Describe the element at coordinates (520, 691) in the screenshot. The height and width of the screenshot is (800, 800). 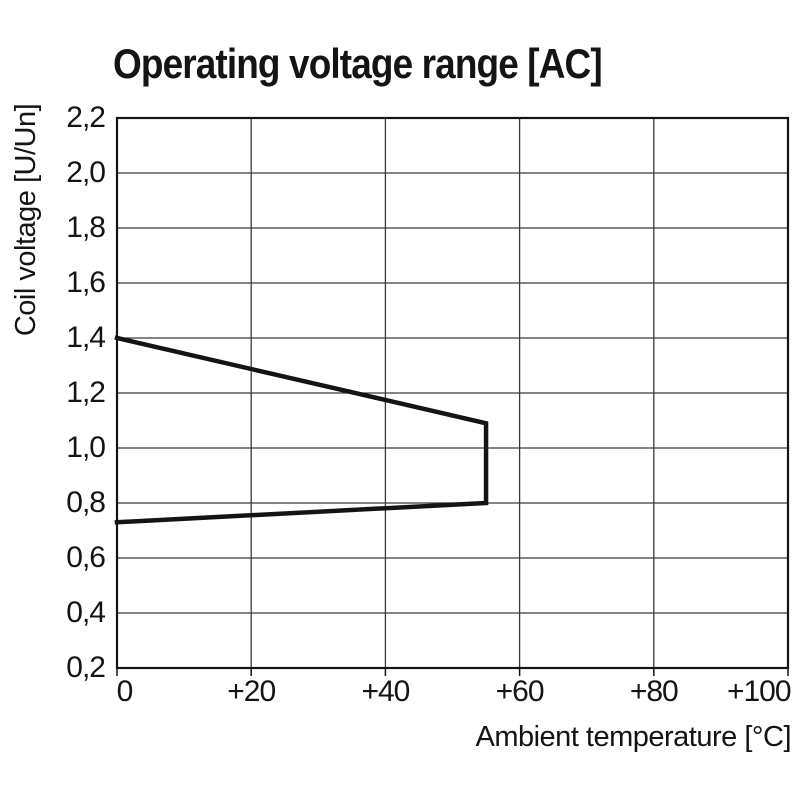
I see `x-tick-label: +60` at that location.